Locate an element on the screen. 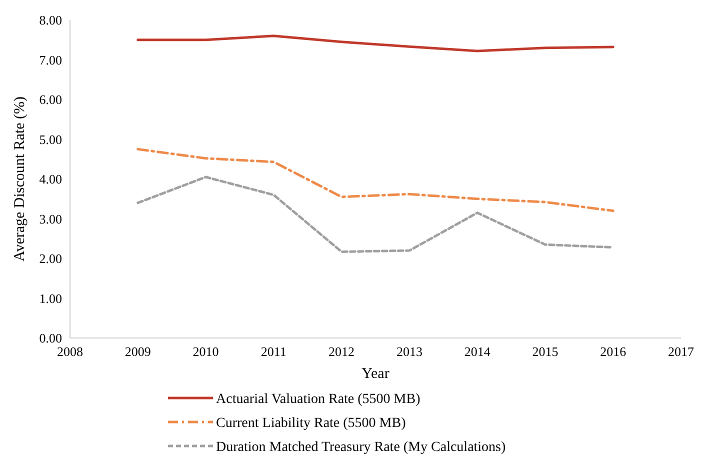 This screenshot has height=465, width=719. legend-label: Current Liability Rate (5500 MB) is located at coordinates (311, 423).